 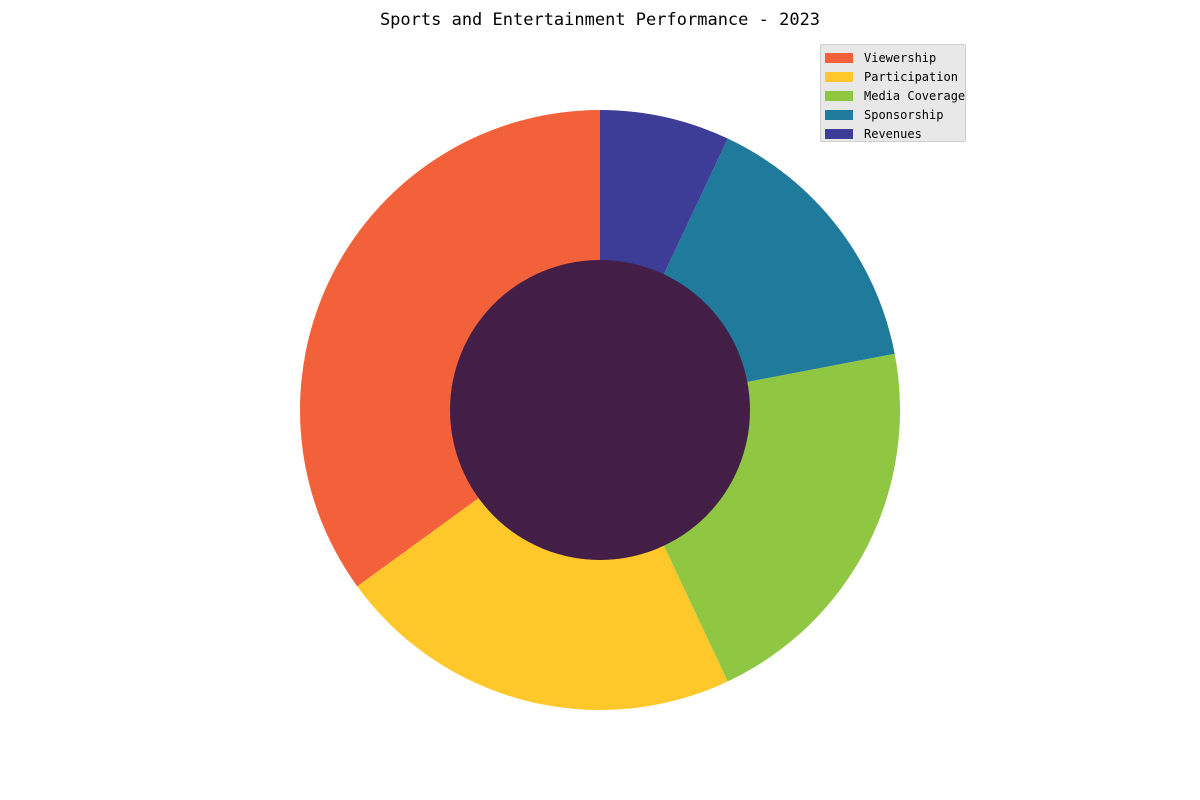 I want to click on legend-label-revenues: Revenues, so click(x=893, y=133).